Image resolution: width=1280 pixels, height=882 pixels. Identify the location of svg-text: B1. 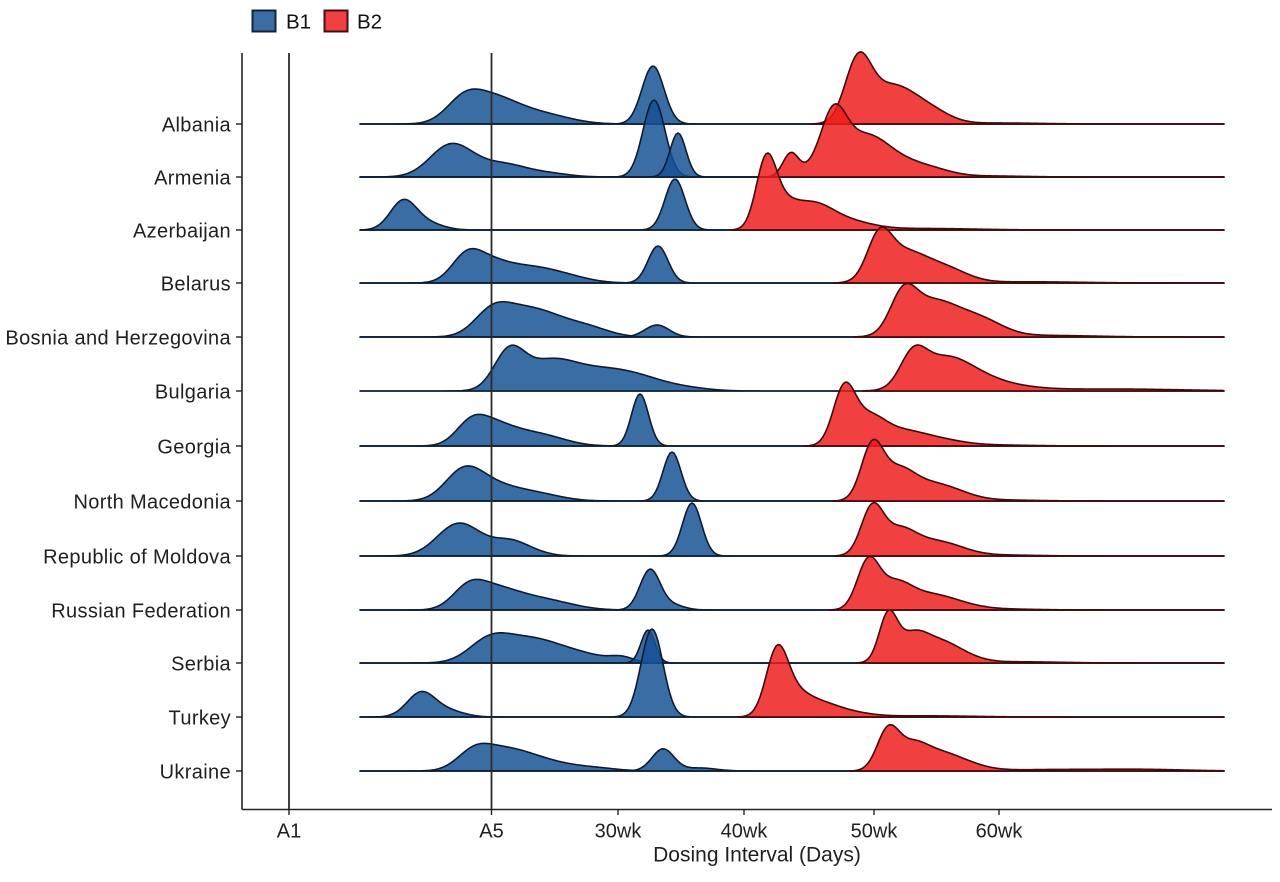
(298, 22).